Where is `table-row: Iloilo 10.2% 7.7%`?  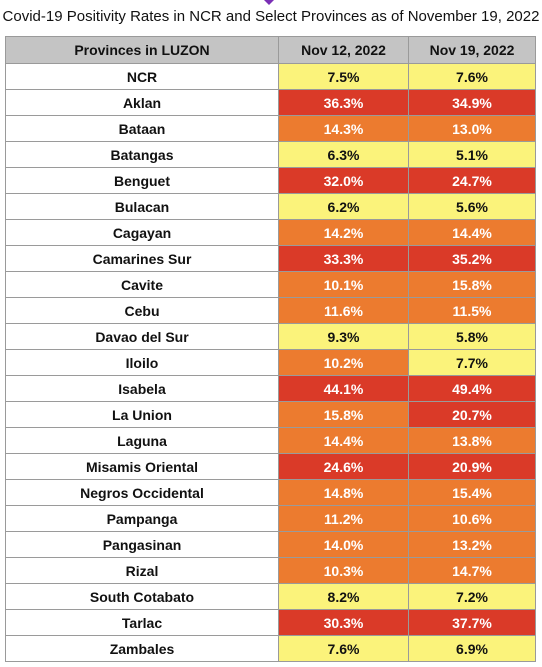
table-row: Iloilo 10.2% 7.7% is located at coordinates (270, 362).